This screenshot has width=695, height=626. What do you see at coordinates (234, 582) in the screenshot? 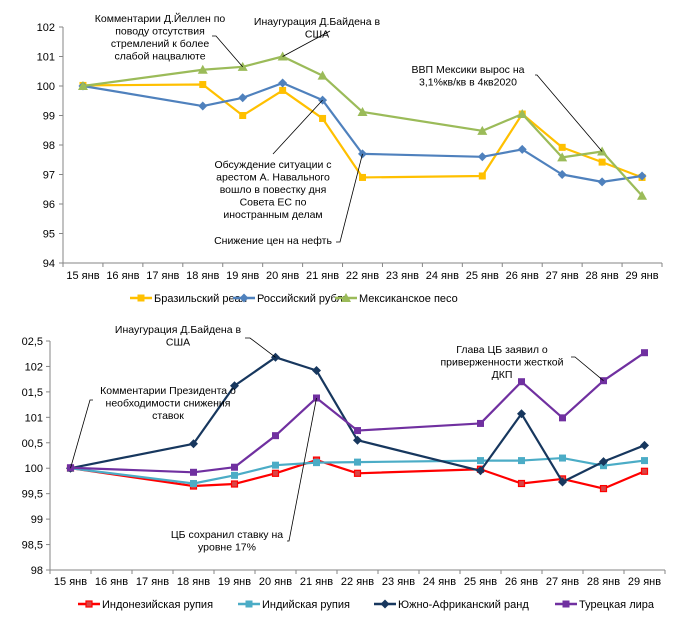
I see `x-tick-label: 19 янв` at bounding box center [234, 582].